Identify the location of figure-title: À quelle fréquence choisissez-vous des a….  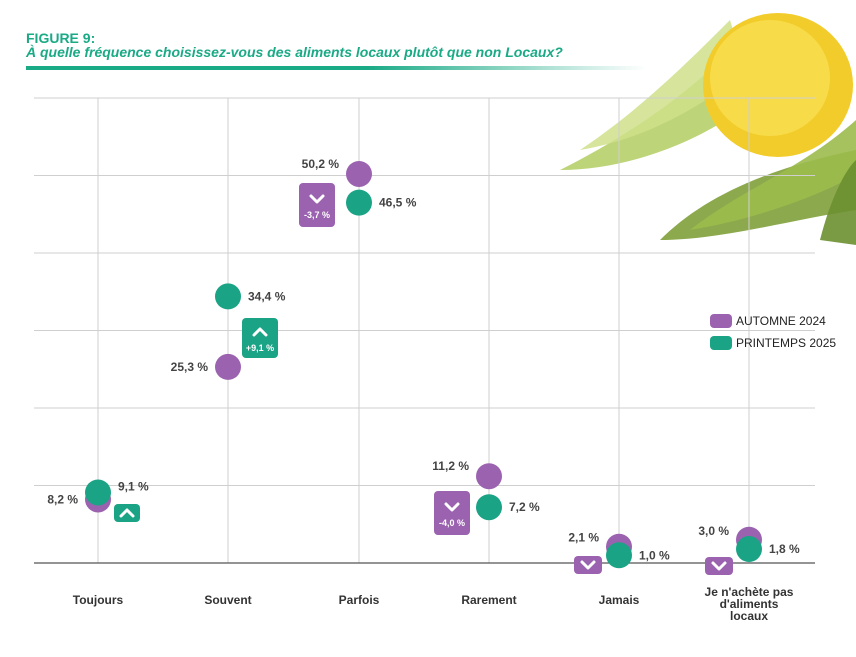
(294, 52).